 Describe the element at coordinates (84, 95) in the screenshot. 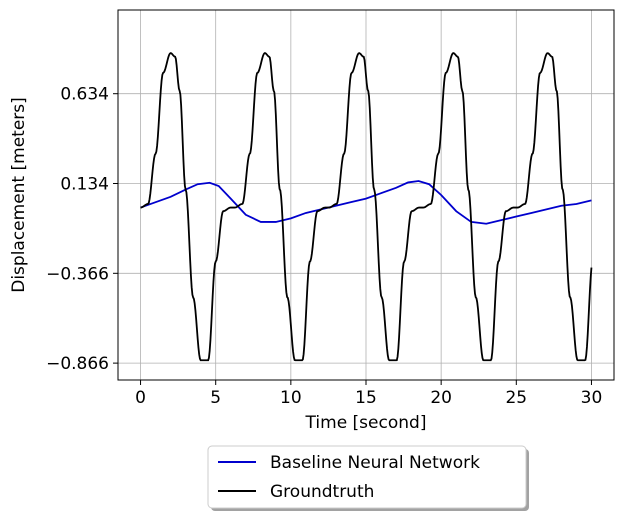

I see `y-tick-label: 0.634` at that location.